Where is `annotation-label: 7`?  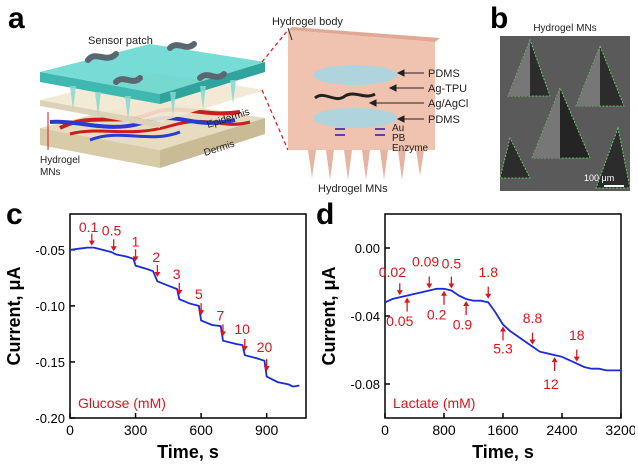
annotation-label: 7 is located at coordinates (220, 315).